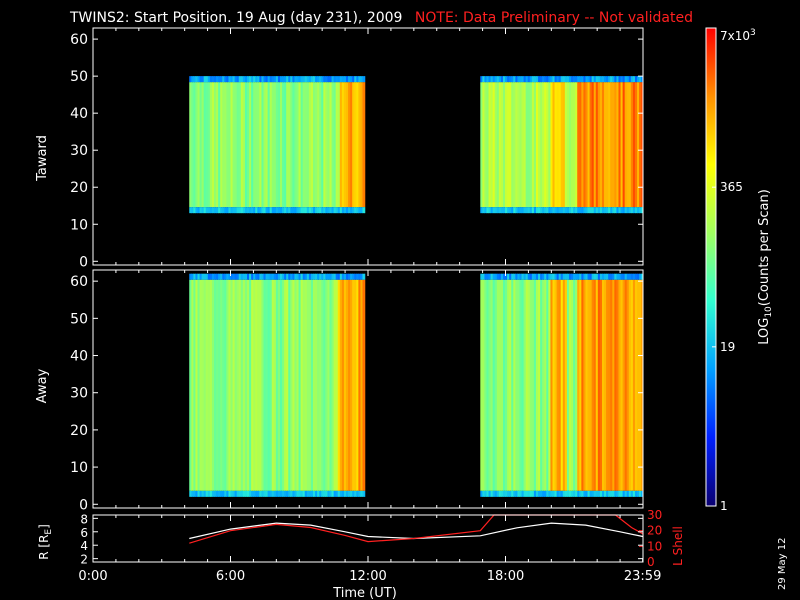 The width and height of the screenshot is (800, 600). Describe the element at coordinates (753, 33) in the screenshot. I see `colorbar-top-sup: 3` at that location.